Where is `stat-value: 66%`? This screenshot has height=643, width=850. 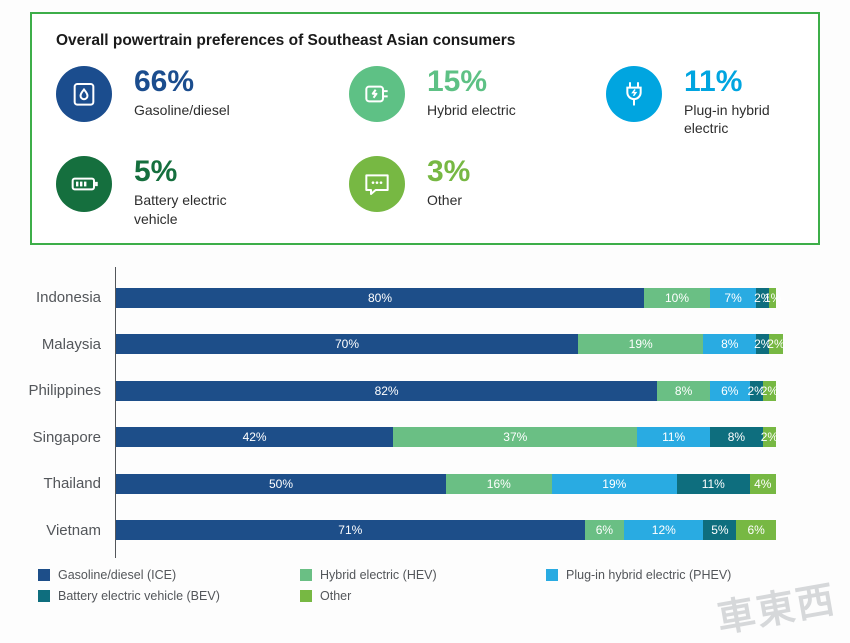
stat-value: 66% is located at coordinates (164, 81).